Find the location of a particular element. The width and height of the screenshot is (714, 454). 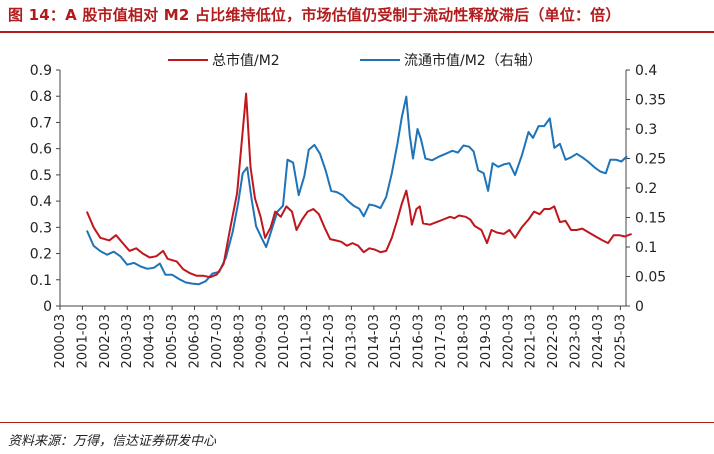

y-right-tick-label: 0.35 is located at coordinates (650, 101).